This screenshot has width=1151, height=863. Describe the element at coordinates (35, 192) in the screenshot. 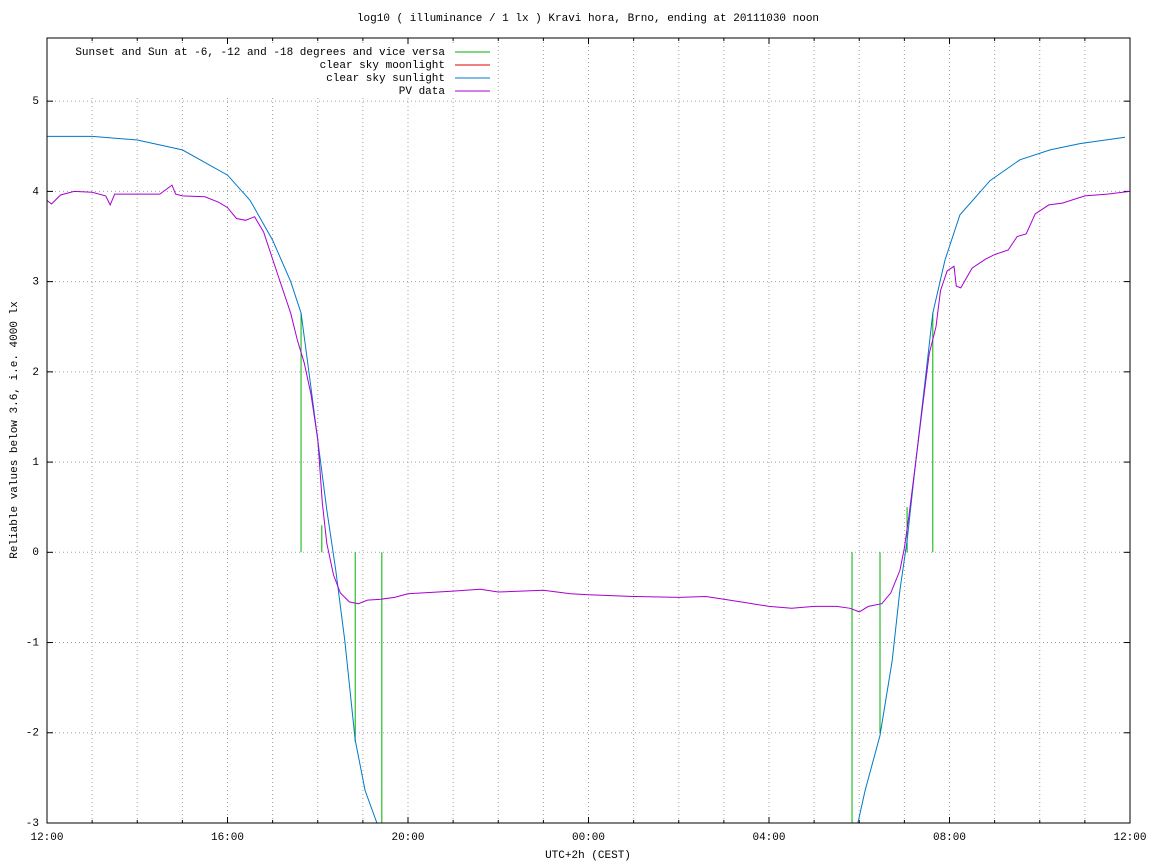

I see `y-tick-label: 4` at that location.